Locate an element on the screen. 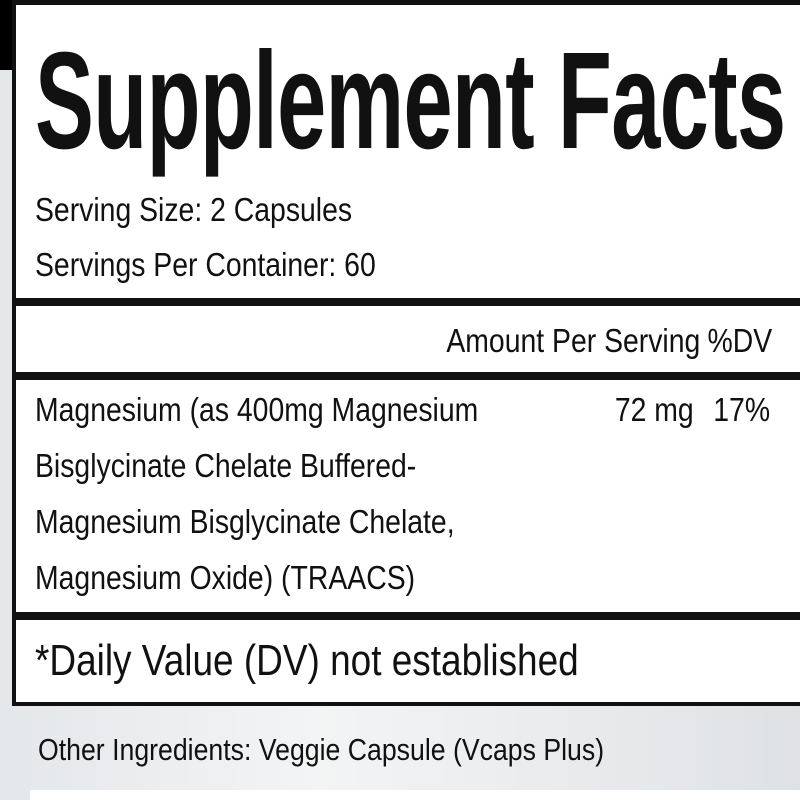 The width and height of the screenshot is (800, 800). servings-per-container: Servings Per Container: 60 is located at coordinates (205, 264).